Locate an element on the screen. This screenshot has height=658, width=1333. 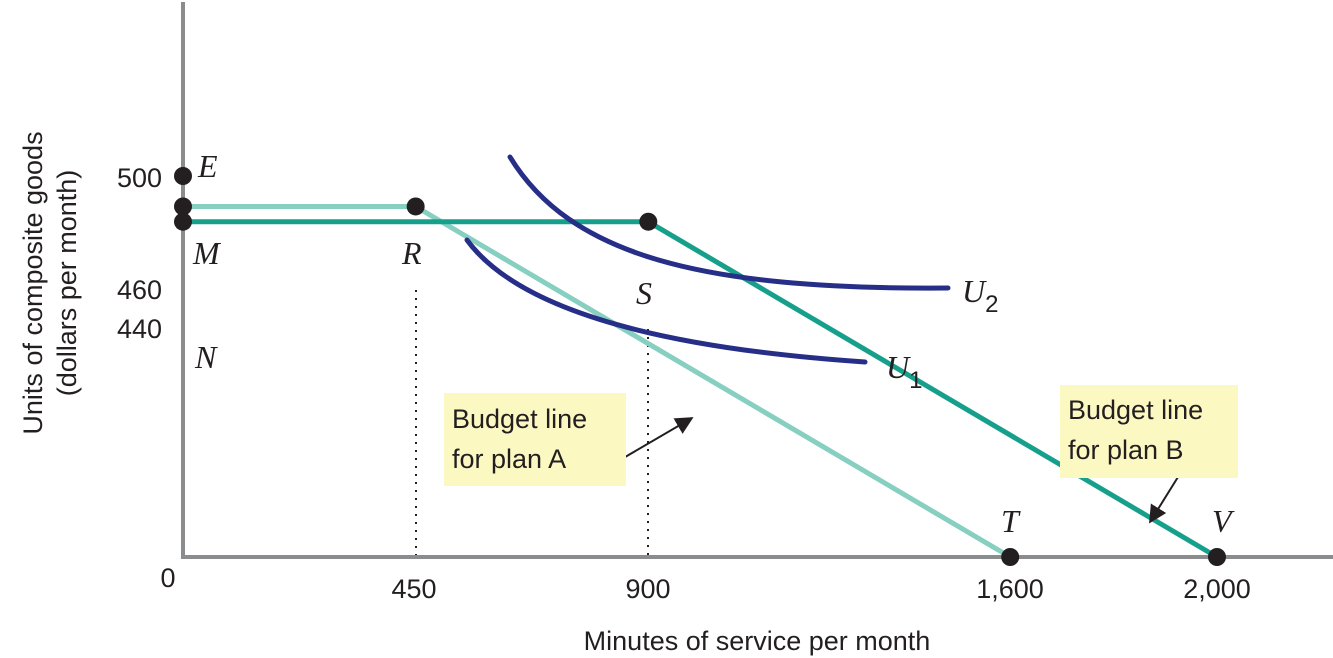
origin-label: 0 is located at coordinates (167, 578).